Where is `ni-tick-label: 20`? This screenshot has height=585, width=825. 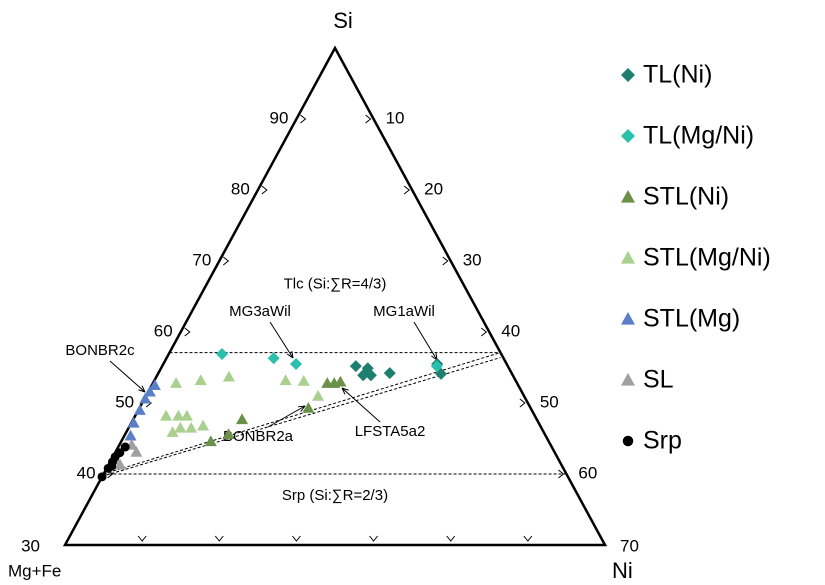 ni-tick-label: 20 is located at coordinates (433, 188).